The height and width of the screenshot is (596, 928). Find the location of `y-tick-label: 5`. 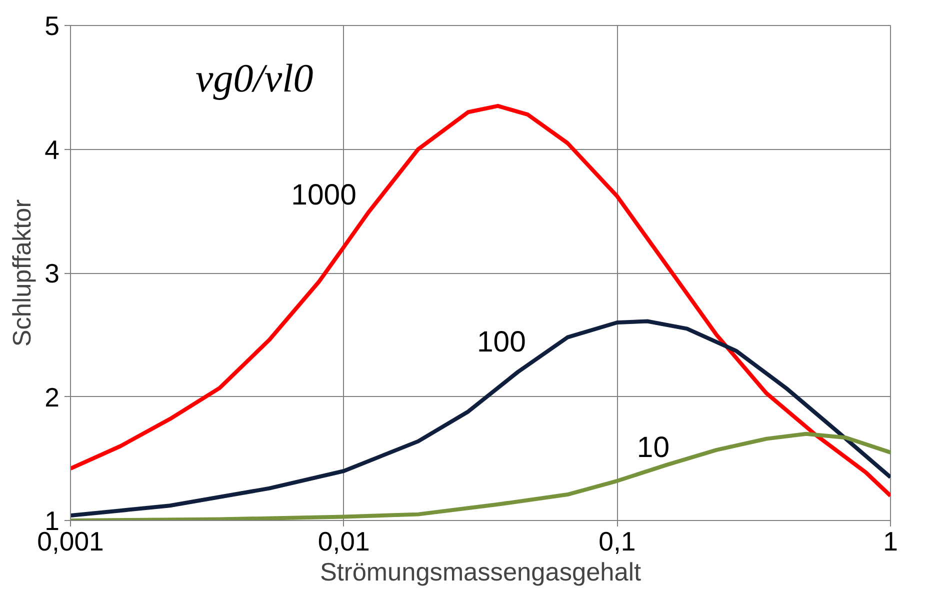

y-tick-label: 5 is located at coordinates (52, 26).